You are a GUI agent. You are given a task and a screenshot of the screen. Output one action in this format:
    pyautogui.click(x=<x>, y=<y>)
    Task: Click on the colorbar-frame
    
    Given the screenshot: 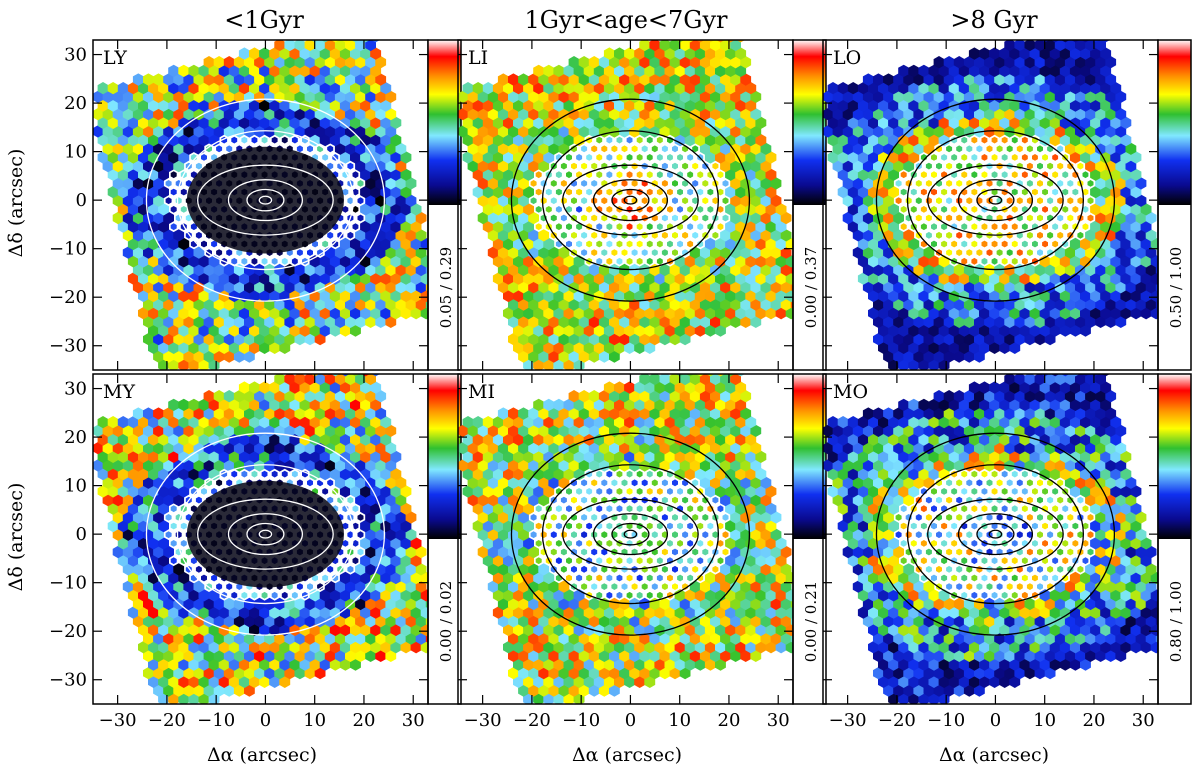 What is the action you would take?
    pyautogui.click(x=444, y=205)
    